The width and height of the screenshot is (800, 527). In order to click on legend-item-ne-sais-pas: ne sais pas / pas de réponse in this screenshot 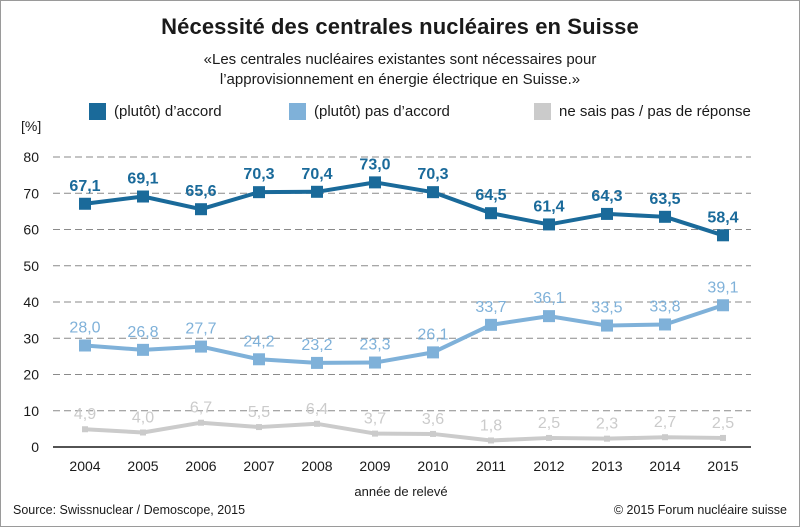, I will do `click(642, 111)`.